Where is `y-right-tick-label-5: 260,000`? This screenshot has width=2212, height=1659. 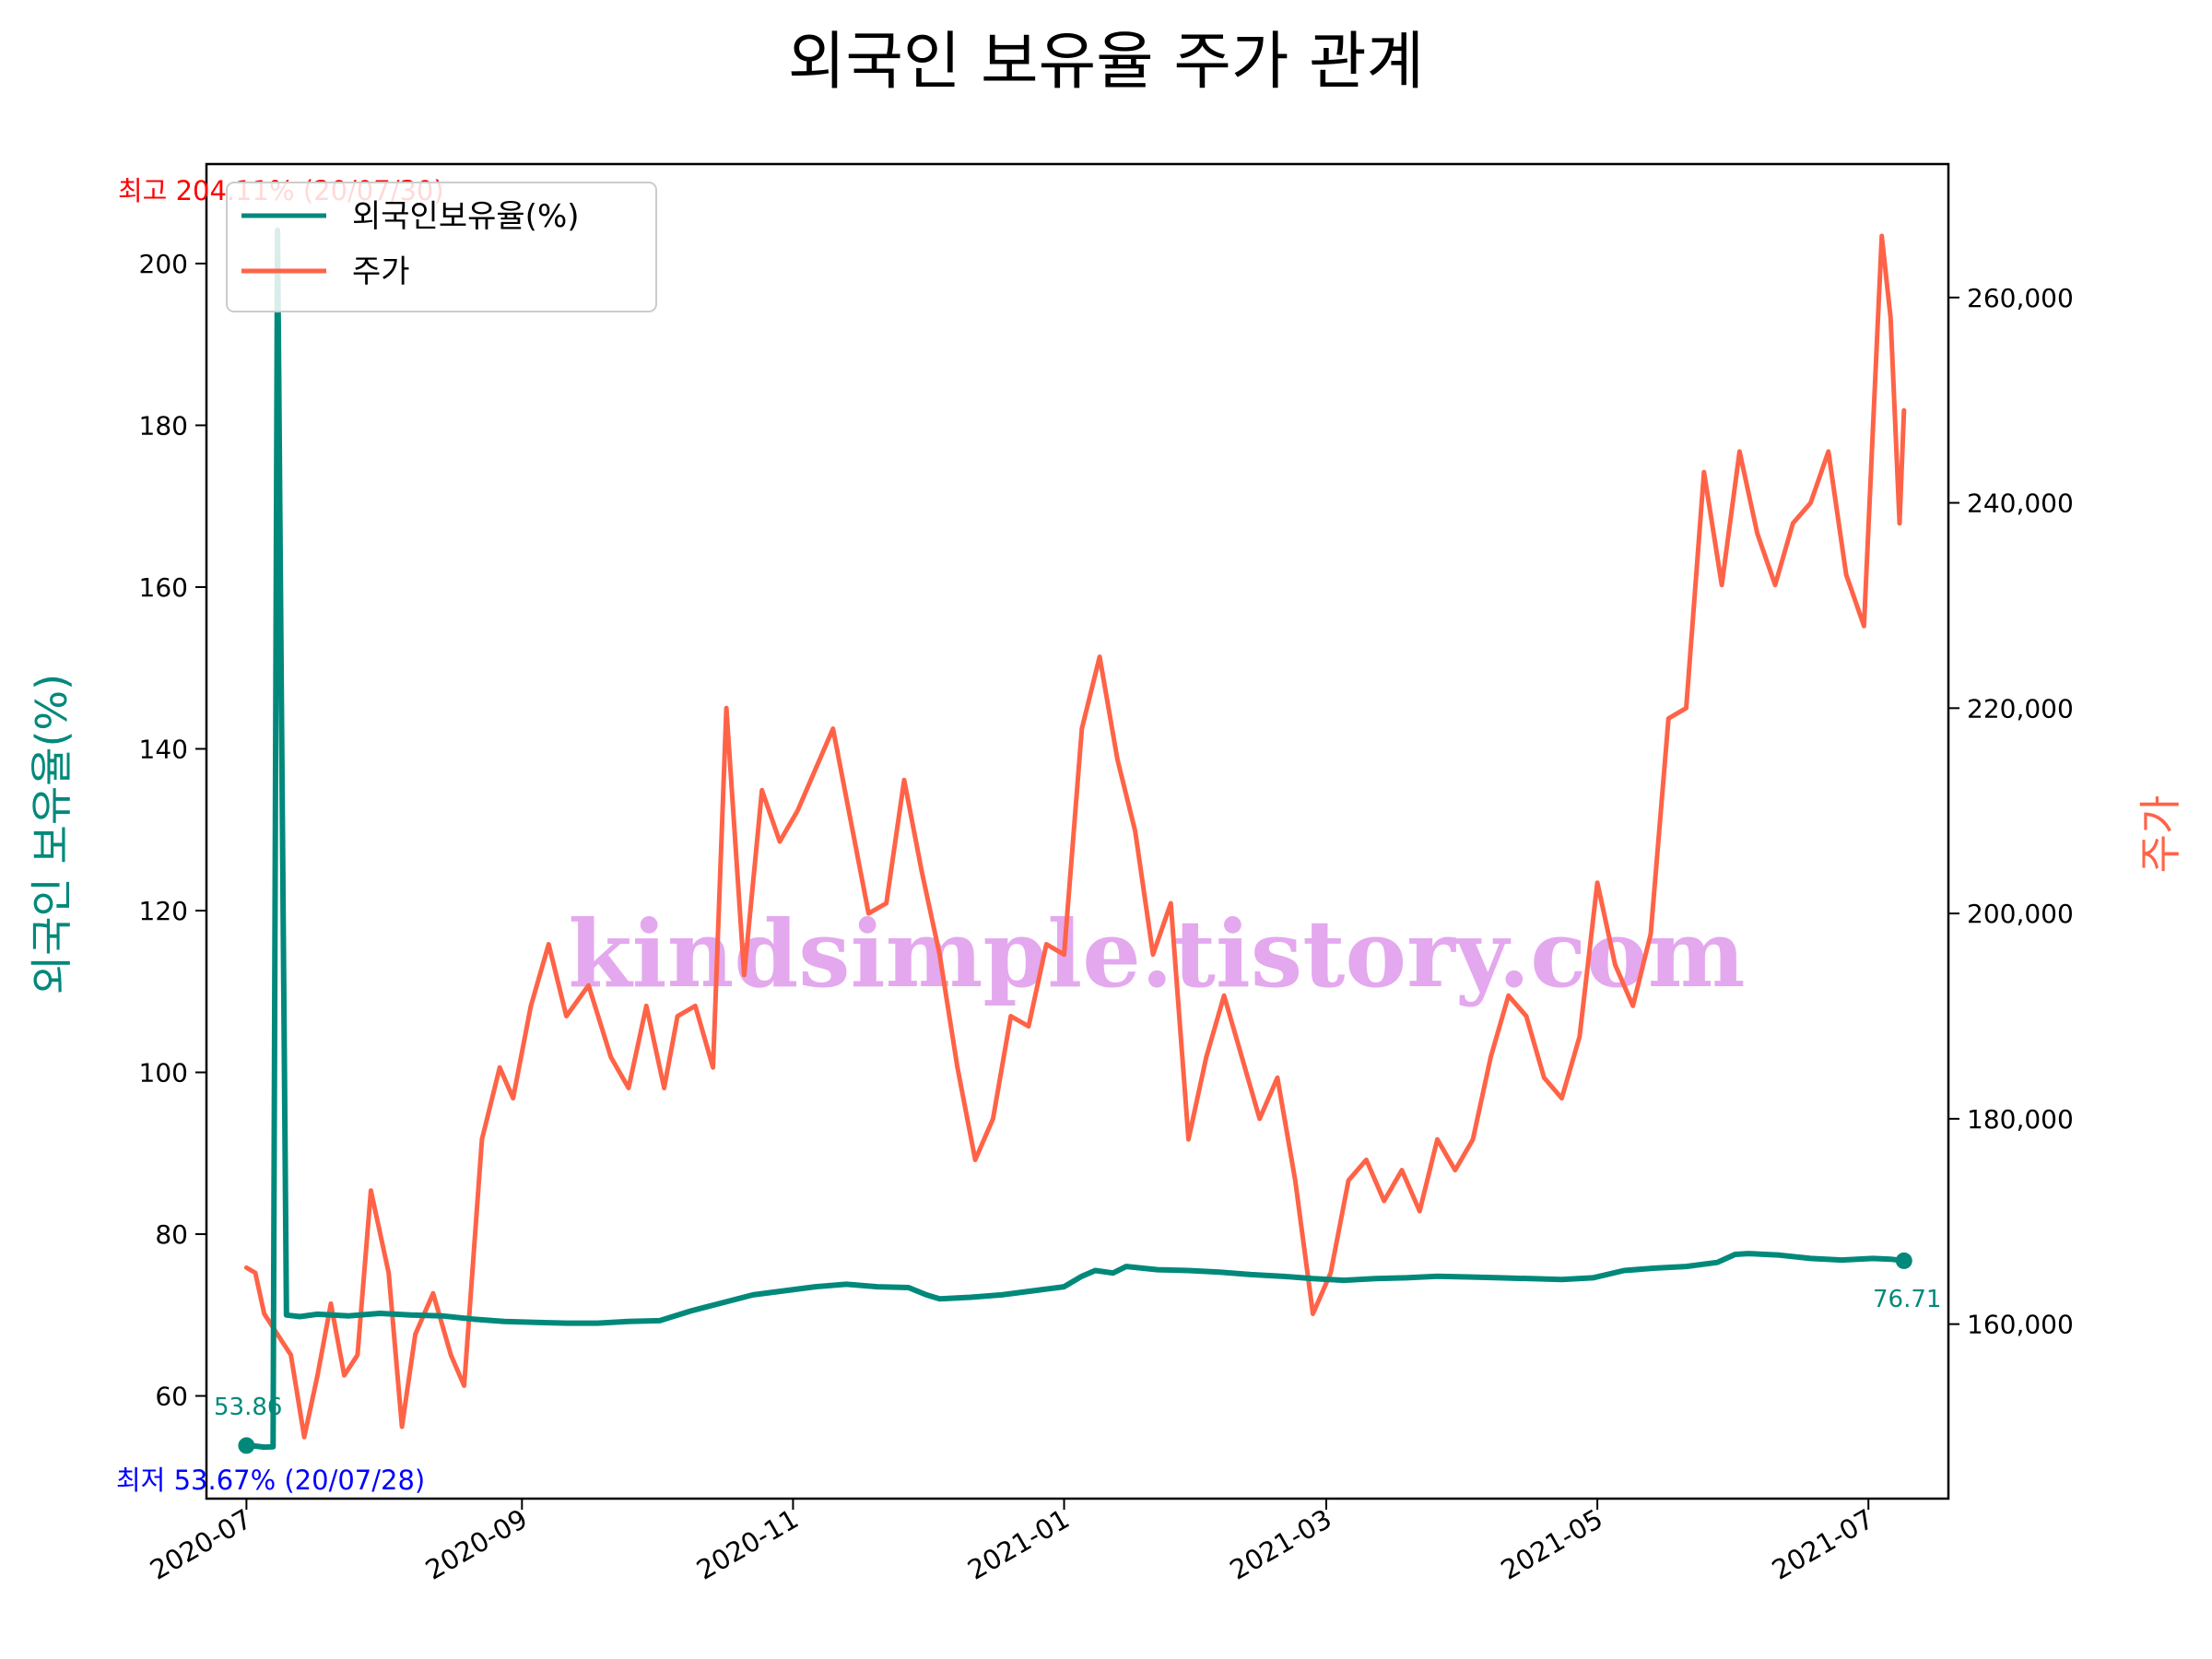 y-right-tick-label-5: 260,000 is located at coordinates (2020, 298).